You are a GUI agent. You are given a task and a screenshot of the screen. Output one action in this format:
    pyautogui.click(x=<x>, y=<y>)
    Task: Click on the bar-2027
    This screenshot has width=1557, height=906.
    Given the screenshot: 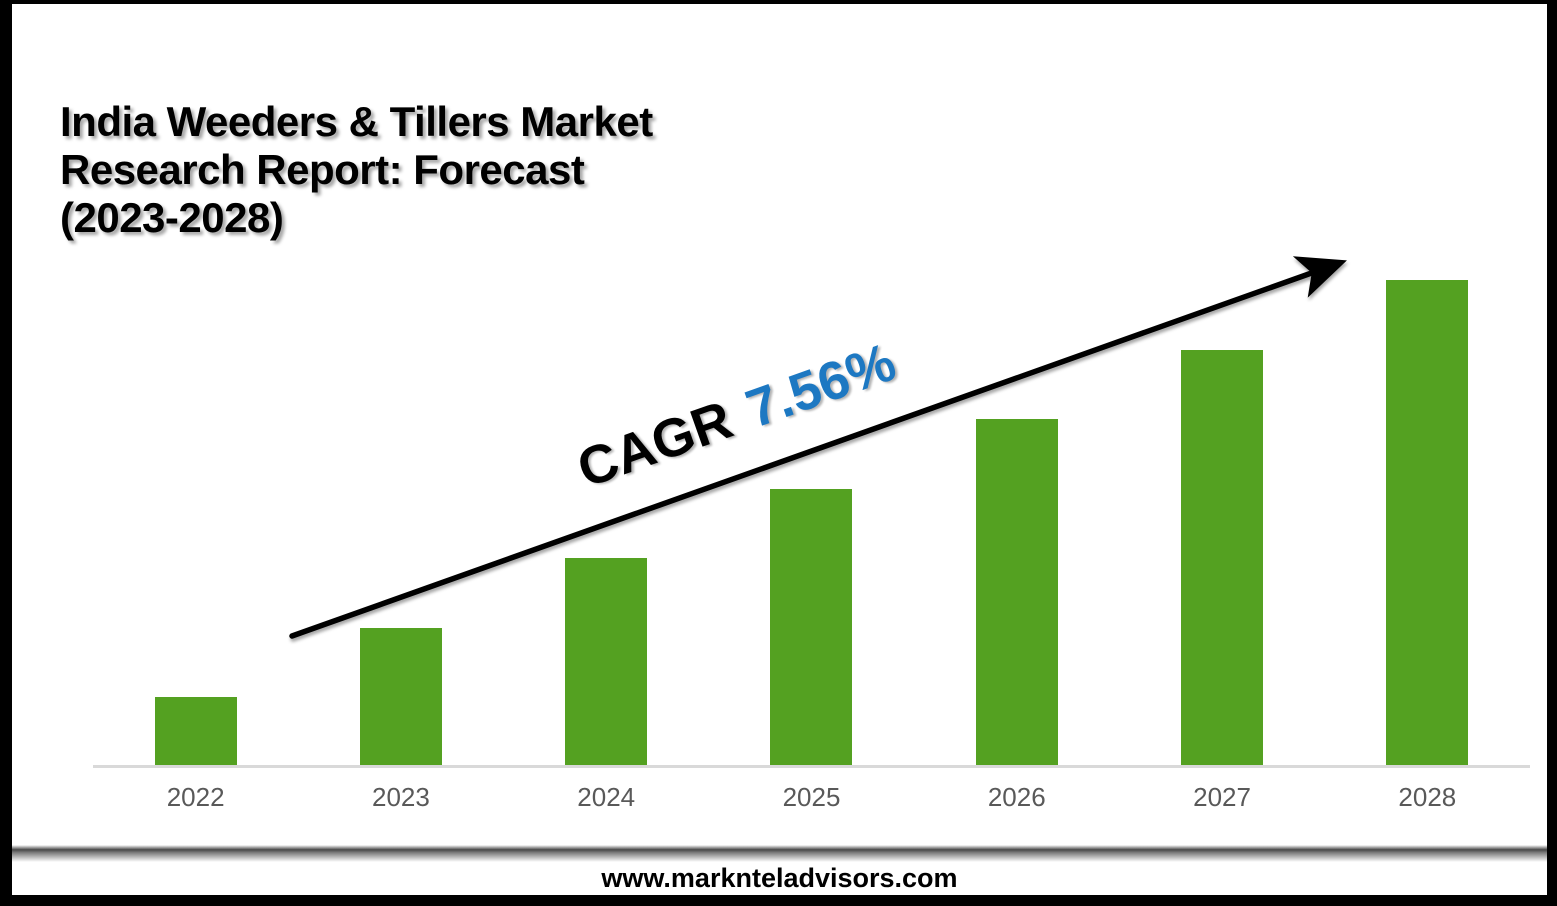 What is the action you would take?
    pyautogui.click(x=1222, y=558)
    